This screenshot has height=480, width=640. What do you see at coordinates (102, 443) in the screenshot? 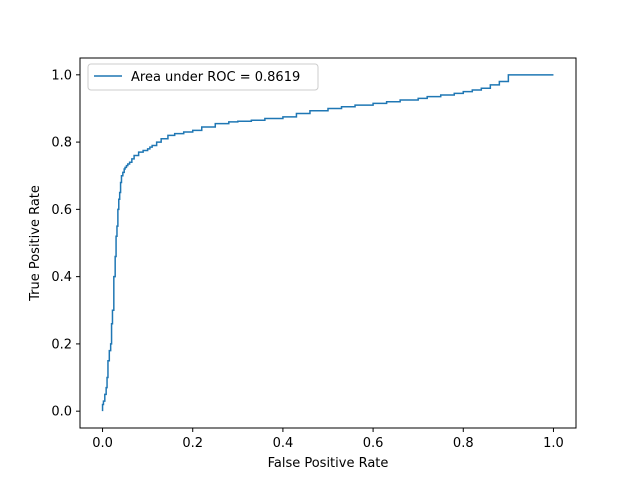
I see `x-tick-label: 0.0` at bounding box center [102, 443].